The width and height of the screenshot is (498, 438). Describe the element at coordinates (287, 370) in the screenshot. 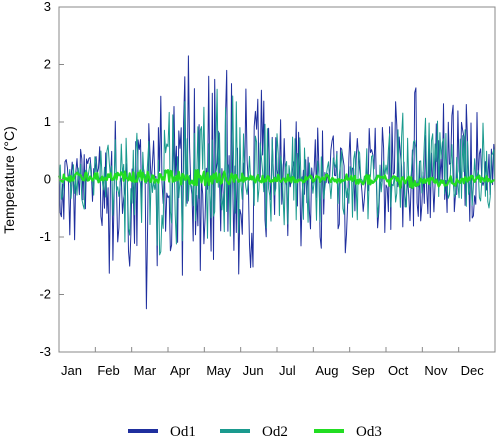

I see `x-tick-label: Jul` at that location.